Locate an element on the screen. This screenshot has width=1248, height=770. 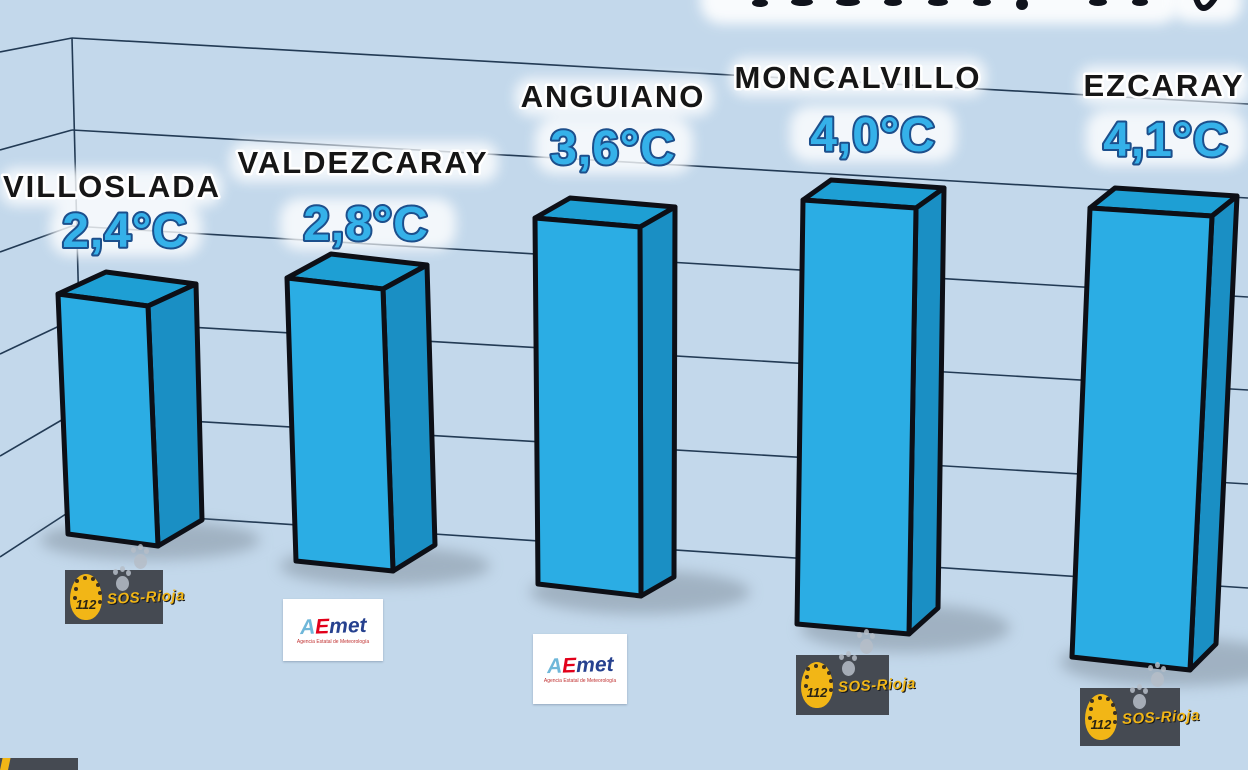
station-name: VALDEZCARAY is located at coordinates (362, 162).